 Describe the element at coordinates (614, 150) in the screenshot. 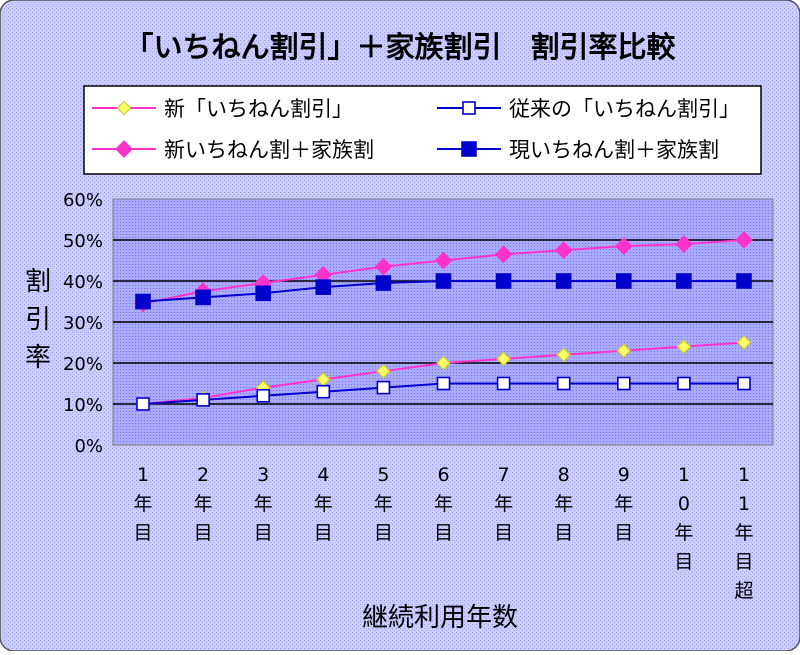

I see `legend-label: 現いちねん割＋家族割` at that location.